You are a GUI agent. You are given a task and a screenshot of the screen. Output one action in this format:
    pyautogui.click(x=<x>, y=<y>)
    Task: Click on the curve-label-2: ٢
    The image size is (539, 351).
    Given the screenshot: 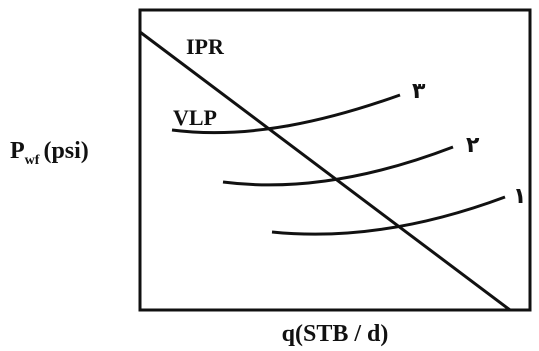 What is the action you would take?
    pyautogui.click(x=473, y=145)
    